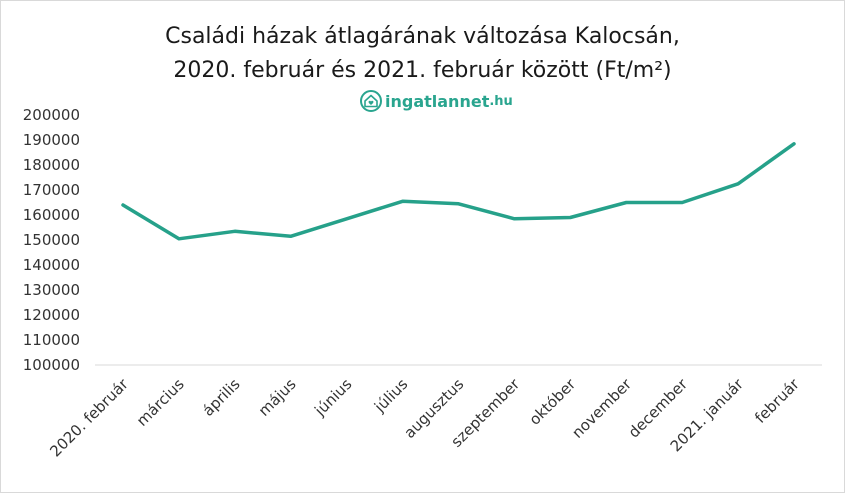  I want to click on y-tick-label: 120000, so click(51, 315).